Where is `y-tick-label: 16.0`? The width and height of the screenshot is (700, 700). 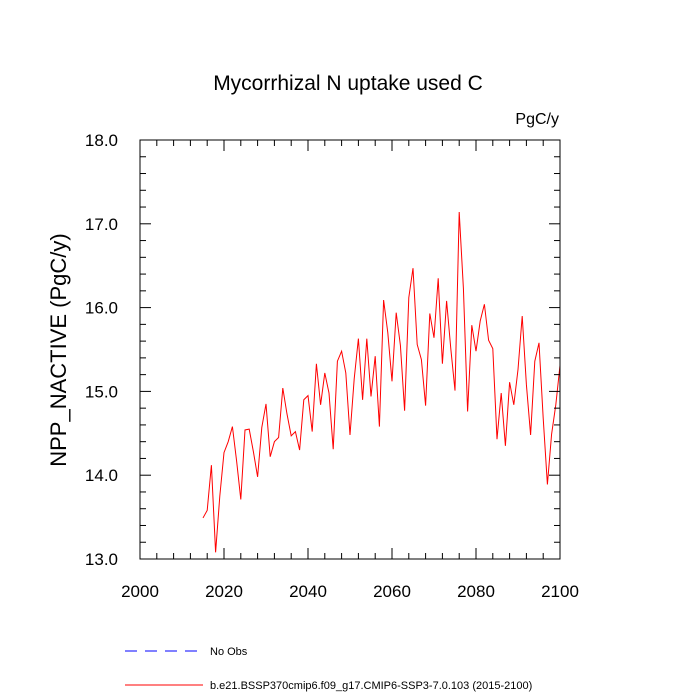
y-tick-label: 16.0 is located at coordinates (101, 308).